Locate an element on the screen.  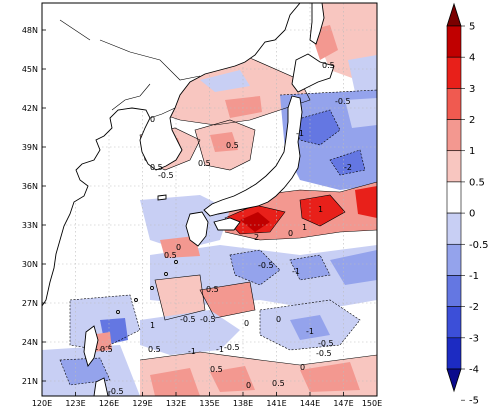
colorbar-label: -4 is located at coordinates (474, 370).